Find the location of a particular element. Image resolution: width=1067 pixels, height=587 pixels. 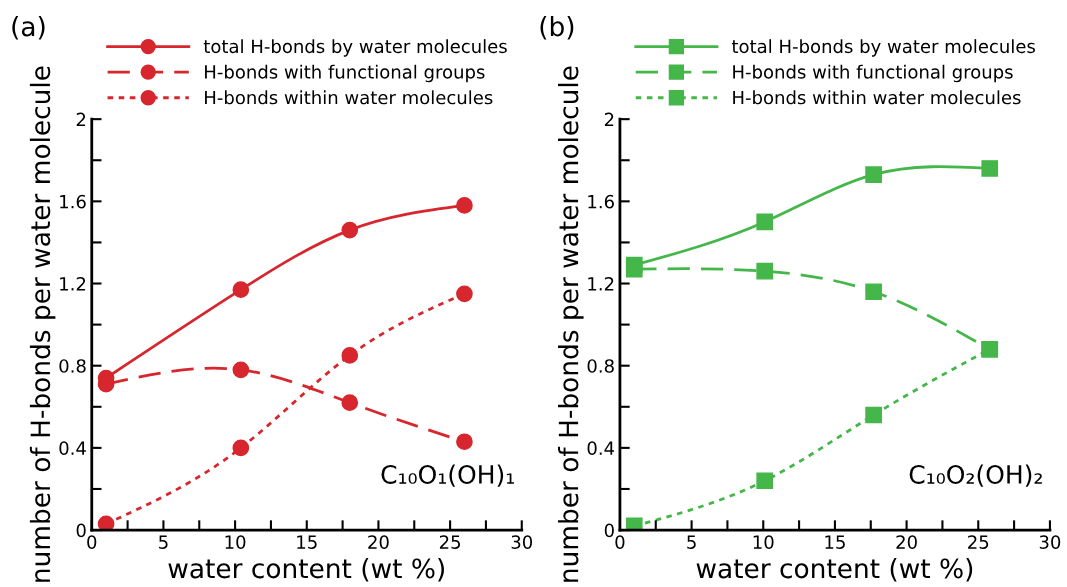

annotation: C₁₀O₂(OH)₂ is located at coordinates (975, 475).